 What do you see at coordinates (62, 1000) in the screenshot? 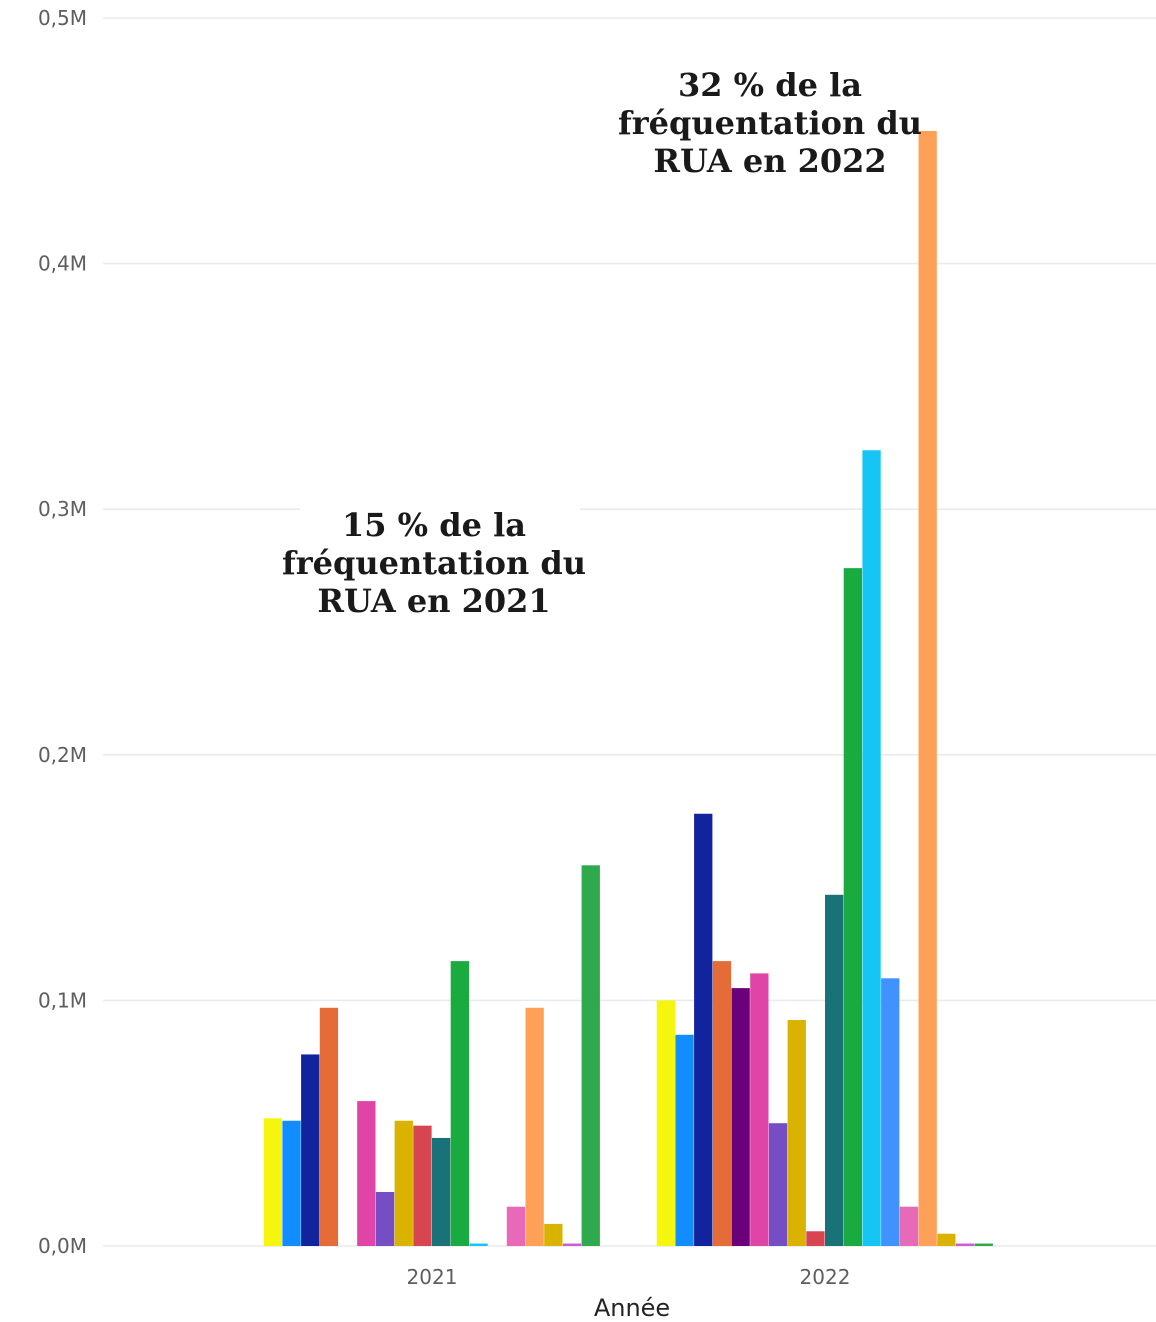
I see `y-tick-label: 0,1M` at bounding box center [62, 1000].